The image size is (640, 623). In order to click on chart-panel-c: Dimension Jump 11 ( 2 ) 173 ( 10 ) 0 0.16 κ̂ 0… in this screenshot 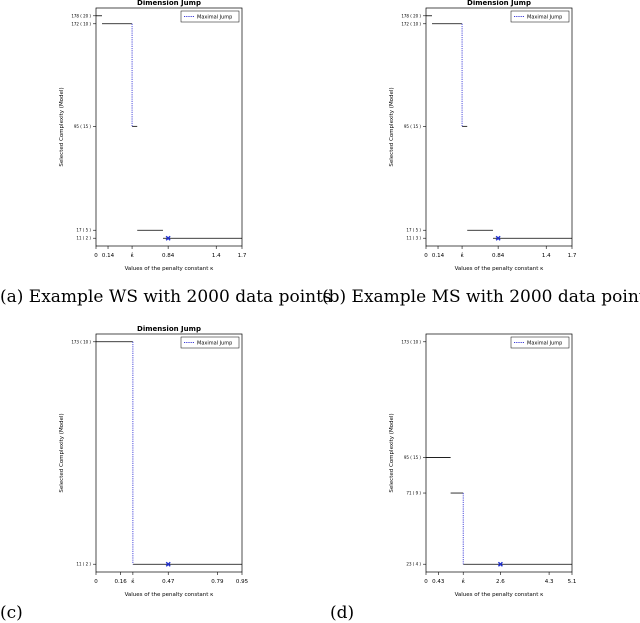, I will do `click(152, 461)`.